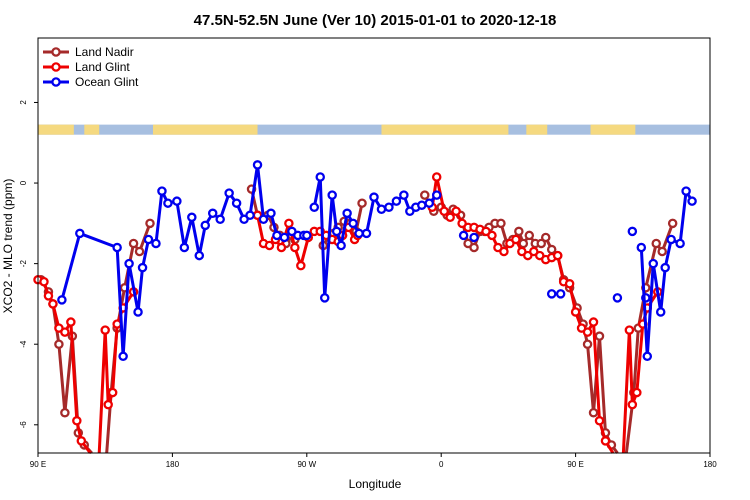 Image resolution: width=750 pixels, height=500 pixels. Describe the element at coordinates (107, 82) in the screenshot. I see `legend-label-ocean-glint: Ocean Glint` at that location.